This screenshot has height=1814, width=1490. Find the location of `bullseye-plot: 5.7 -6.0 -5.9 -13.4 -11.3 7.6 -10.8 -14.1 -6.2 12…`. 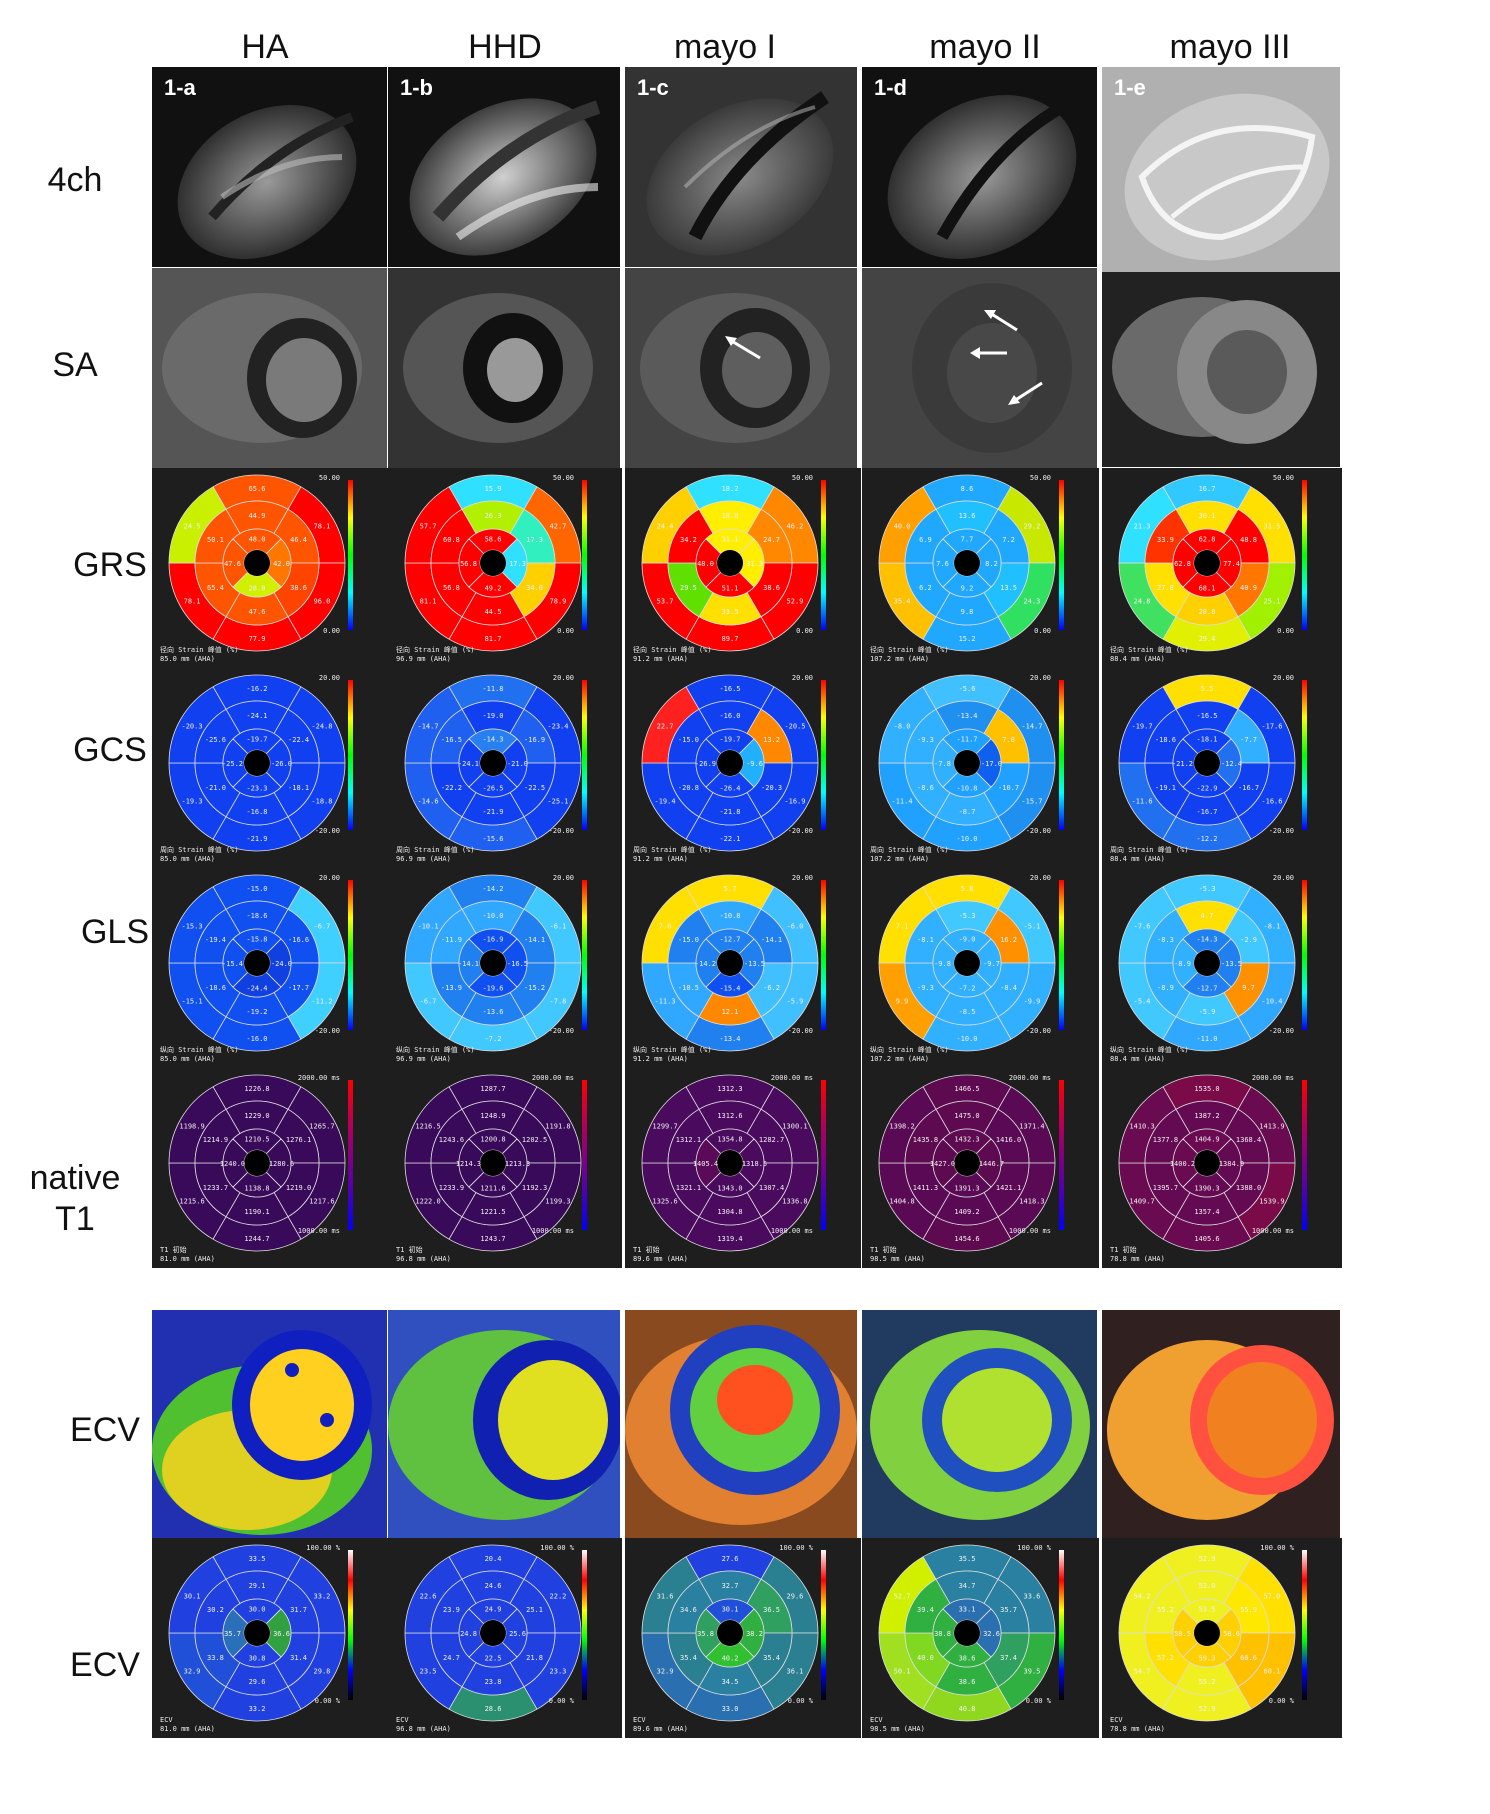

bullseye-plot: 5.7 -6.0 -5.9 -13.4 -11.3 7.6 -10.8 -14.1 -6.2 12… is located at coordinates (729, 968).